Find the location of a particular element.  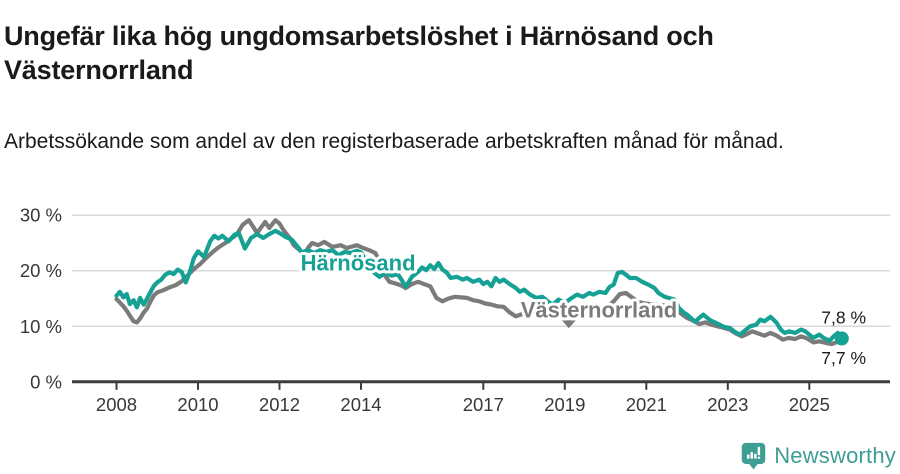

newsworthy-brand: Newsworthy is located at coordinates (818, 456).